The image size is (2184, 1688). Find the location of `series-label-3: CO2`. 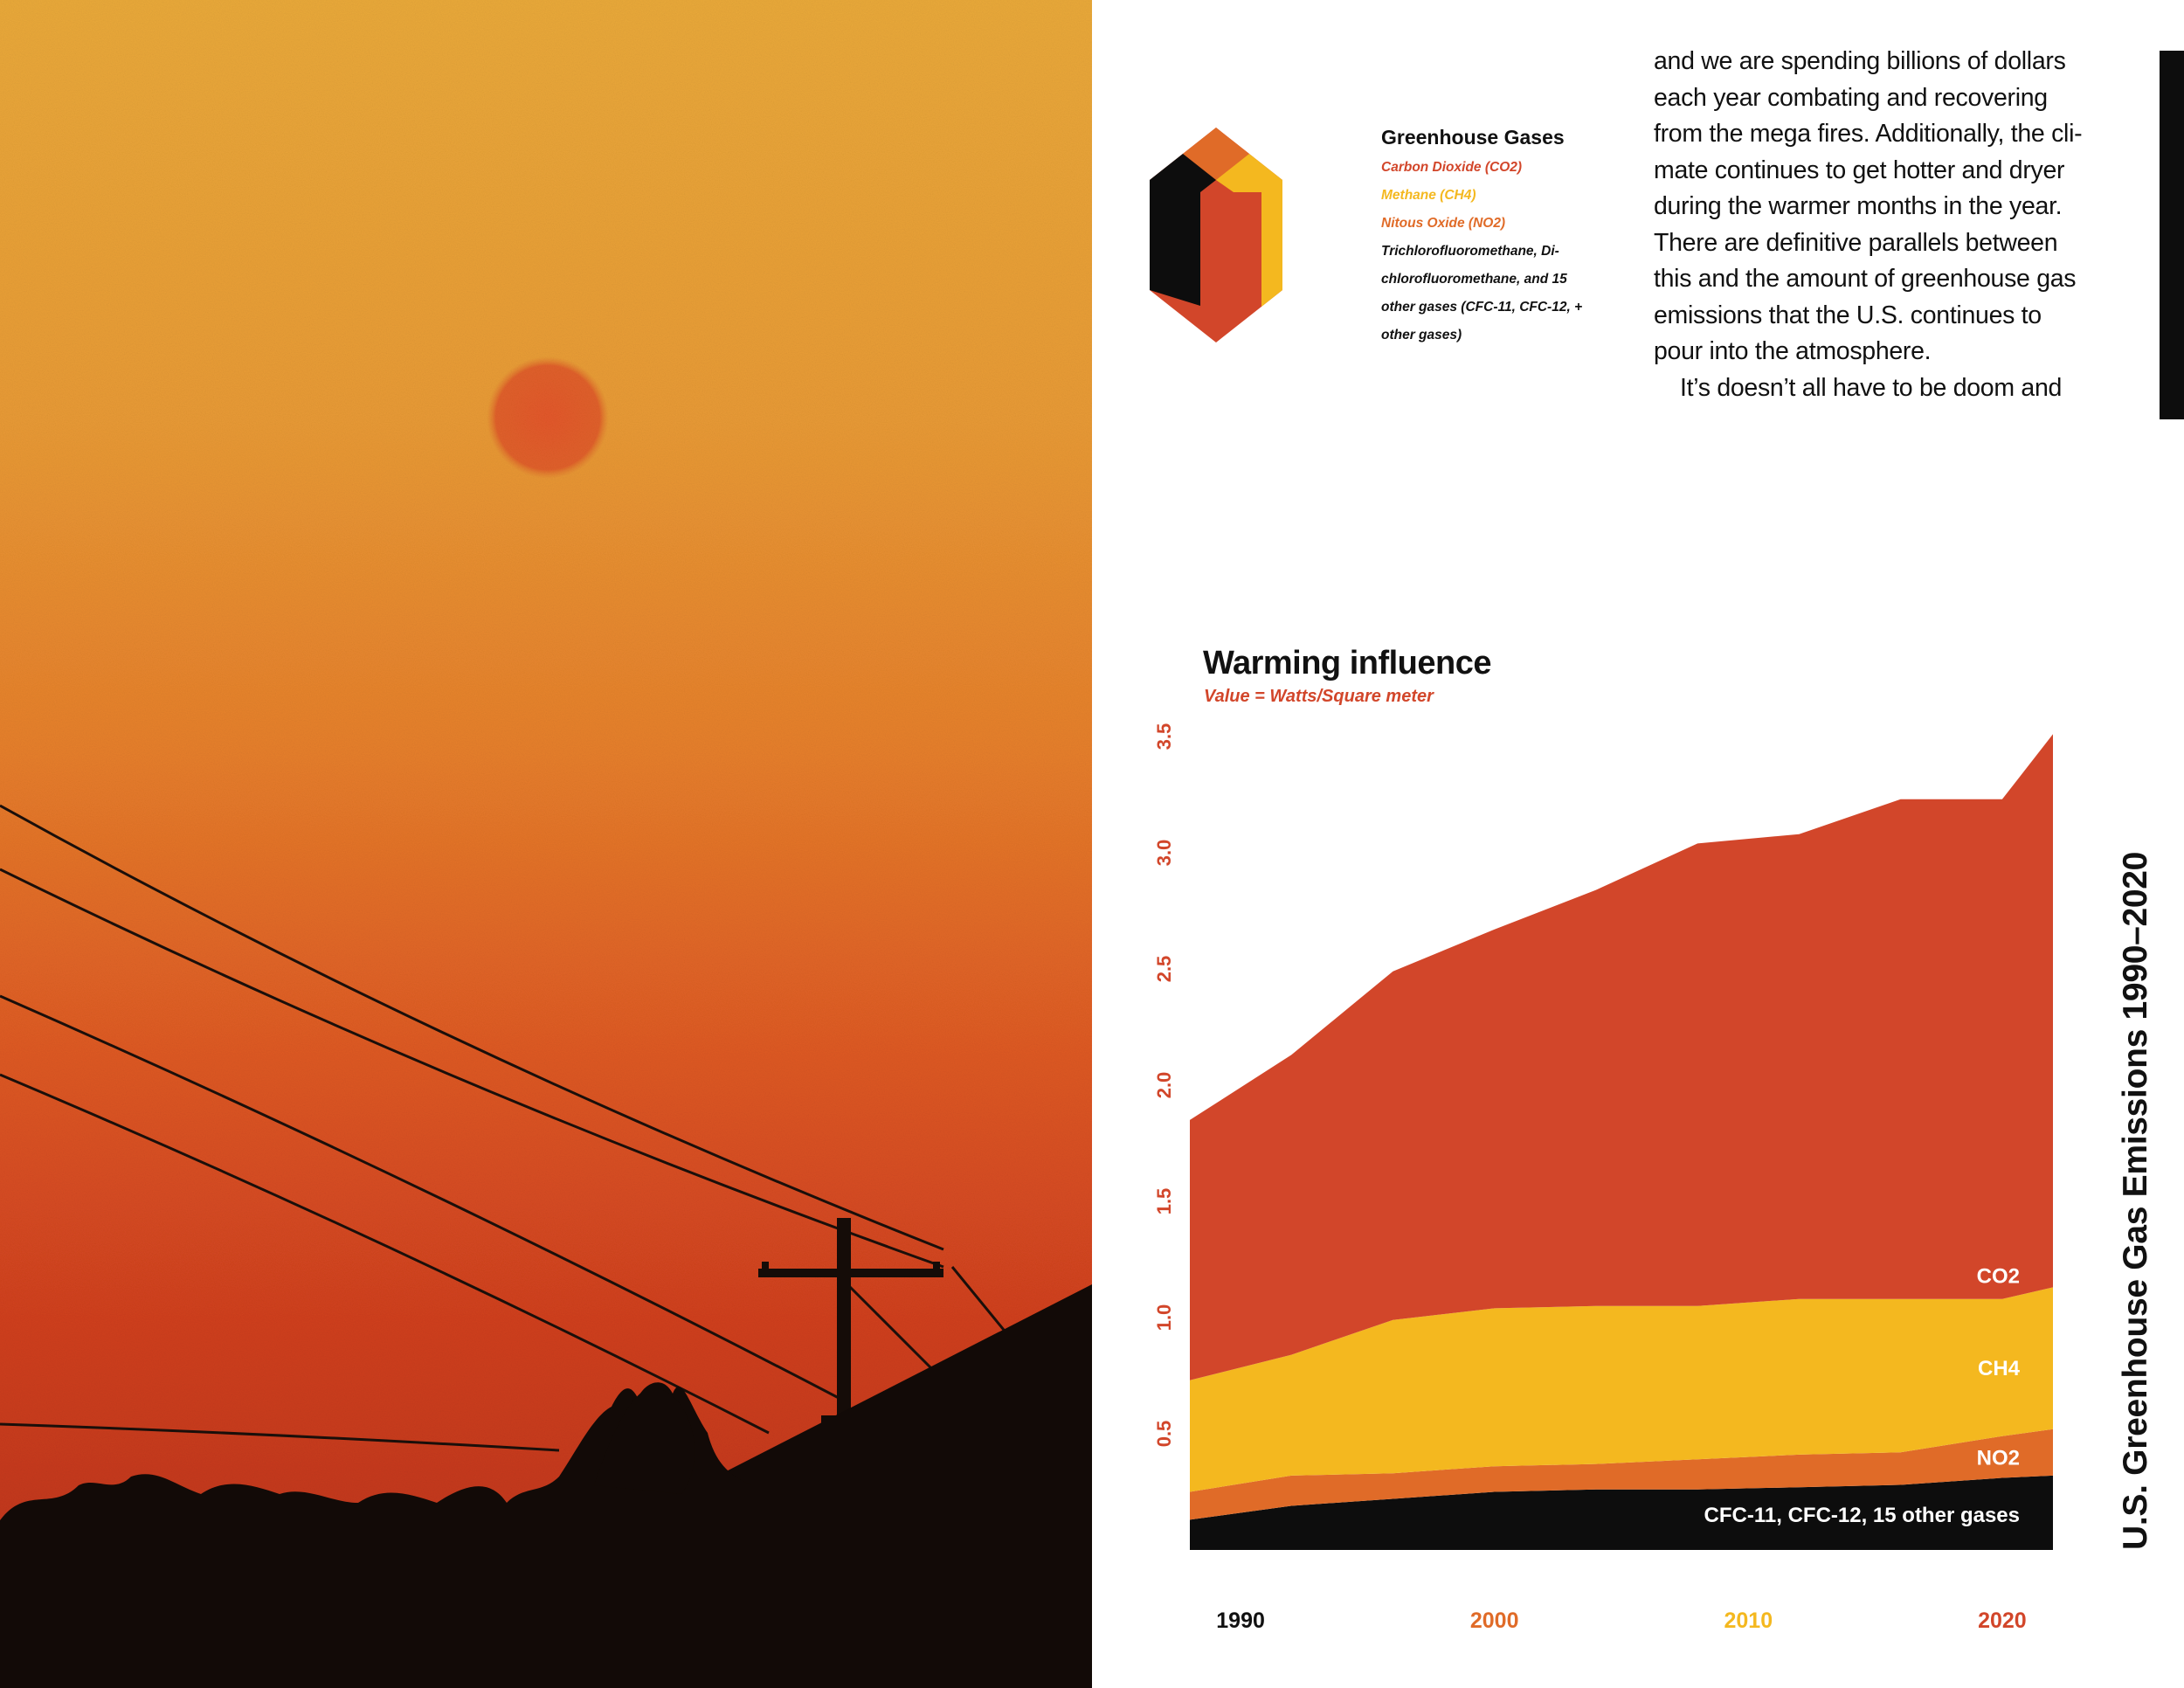

series-label-3: CO2 is located at coordinates (1998, 1277).